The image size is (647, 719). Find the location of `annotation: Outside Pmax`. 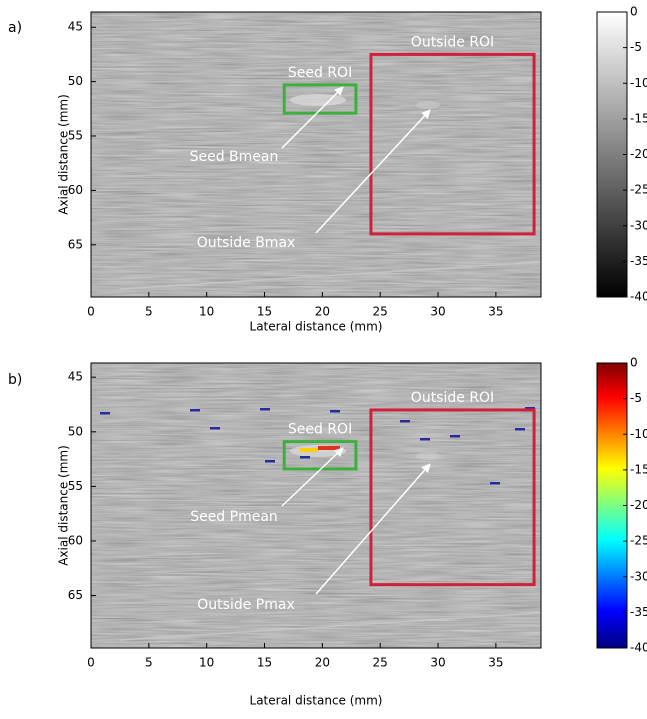

annotation: Outside Pmax is located at coordinates (245, 605).